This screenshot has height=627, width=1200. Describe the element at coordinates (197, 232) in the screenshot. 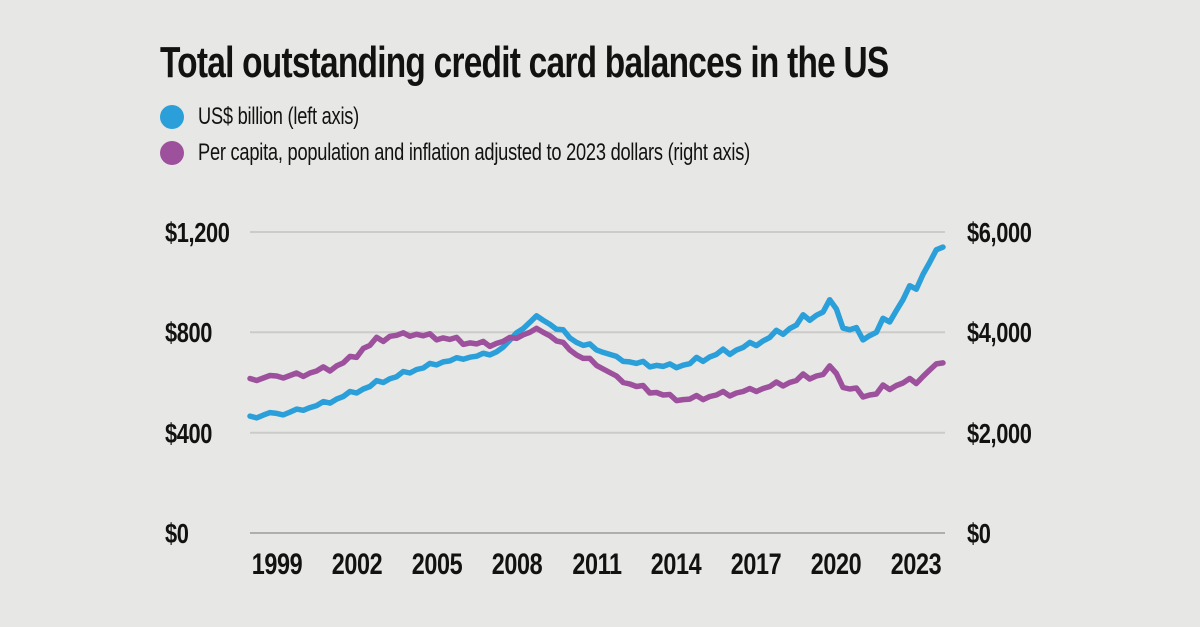

I see `y-axis-tick-left: $1,200` at that location.